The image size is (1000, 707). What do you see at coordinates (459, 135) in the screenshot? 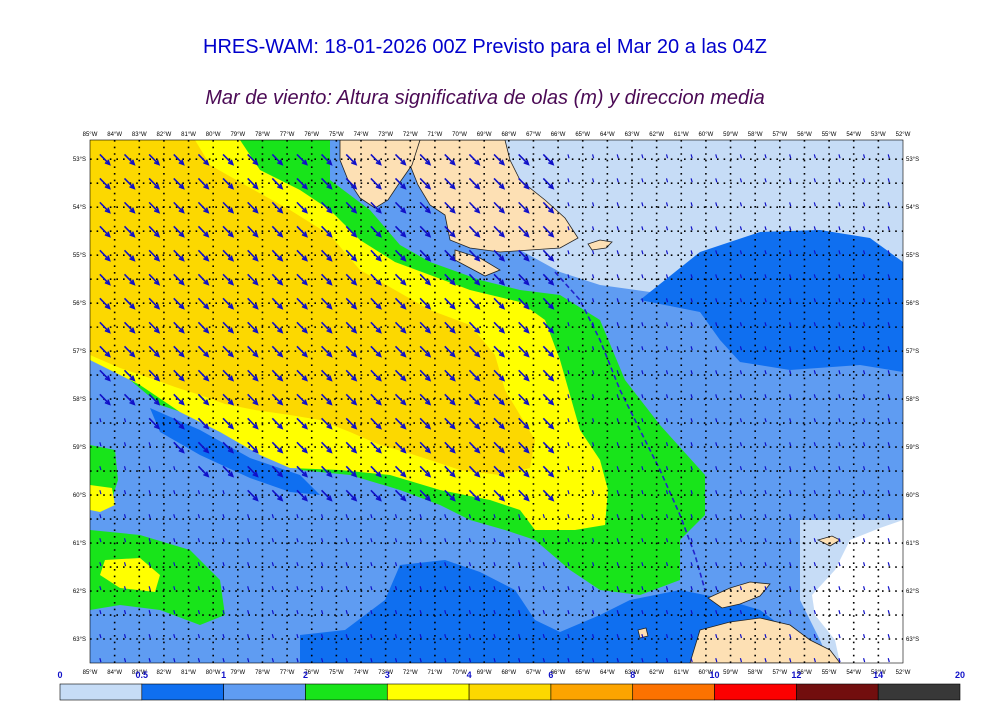
I see `lon-label-top: 70°W` at bounding box center [459, 135].